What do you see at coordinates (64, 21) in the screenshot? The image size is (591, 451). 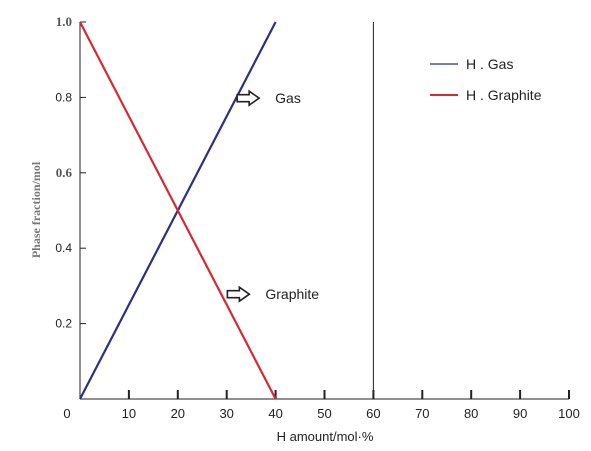 I see `y-tick-label: 1.0` at bounding box center [64, 21].